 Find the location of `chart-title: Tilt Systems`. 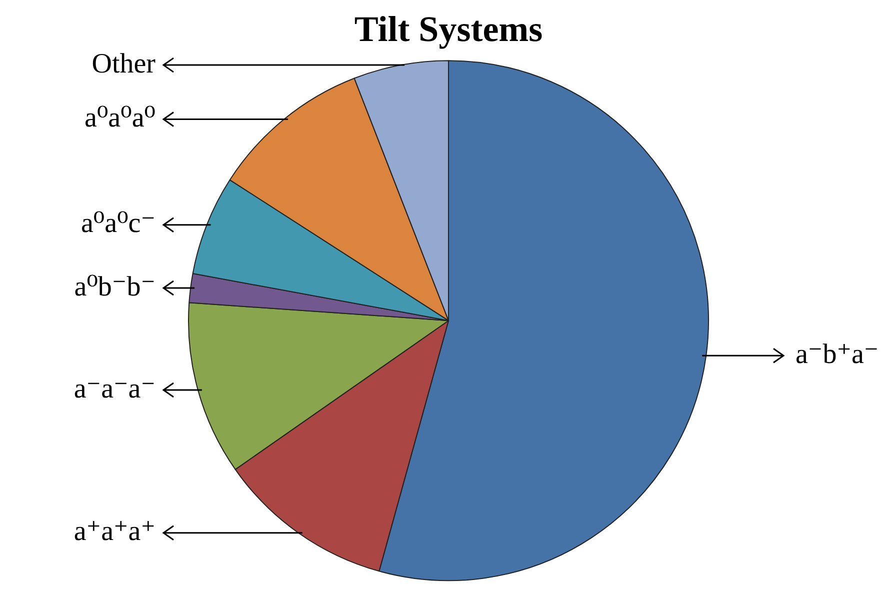

chart-title: Tilt Systems is located at coordinates (448, 28).